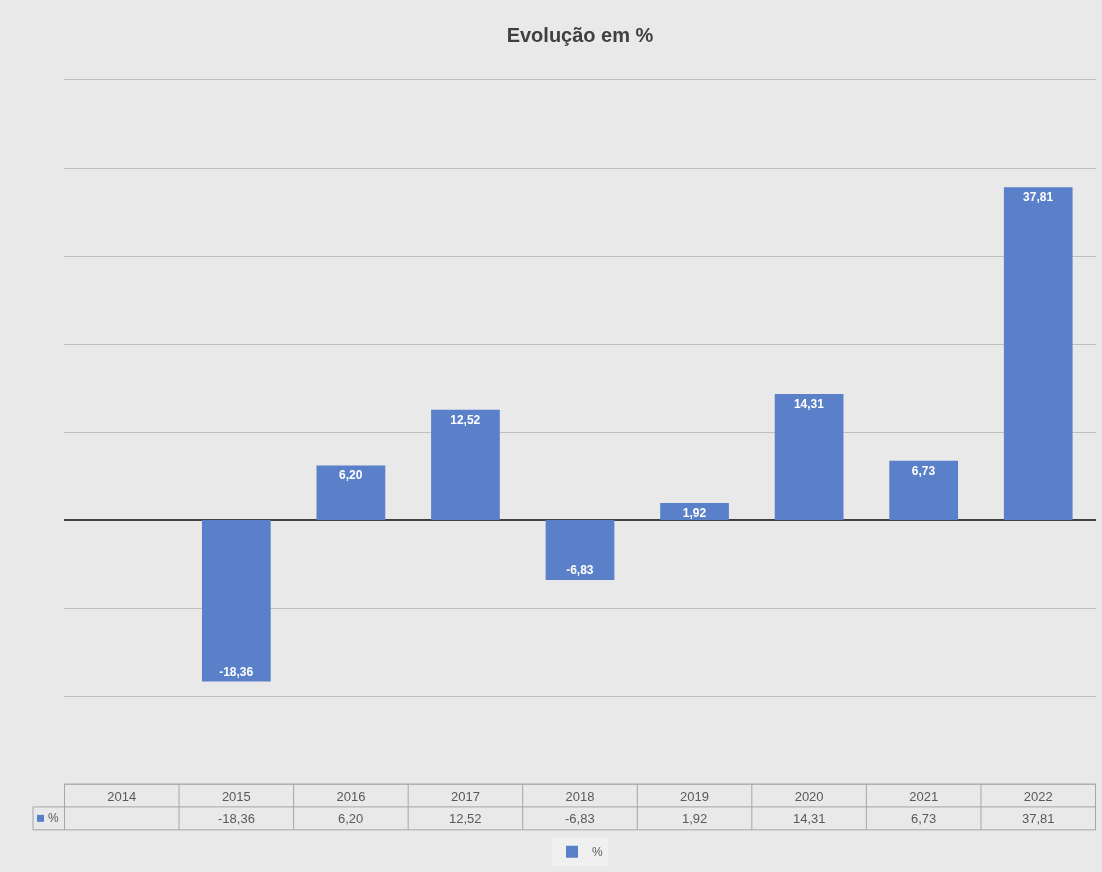 The width and height of the screenshot is (1102, 872). Describe the element at coordinates (694, 513) in the screenshot. I see `text: 1,92` at that location.